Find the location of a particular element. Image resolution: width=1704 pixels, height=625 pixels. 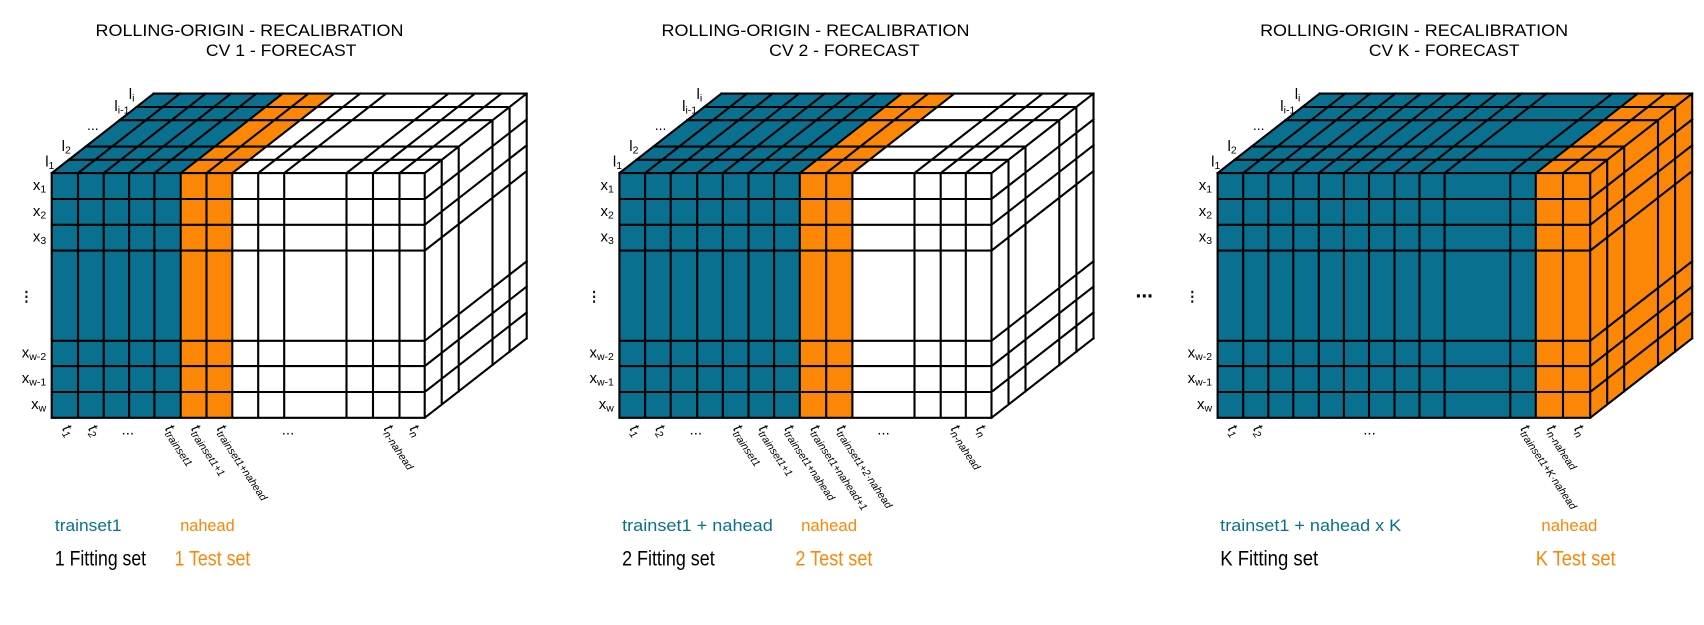

svg-text: 1 Test set is located at coordinates (213, 559).